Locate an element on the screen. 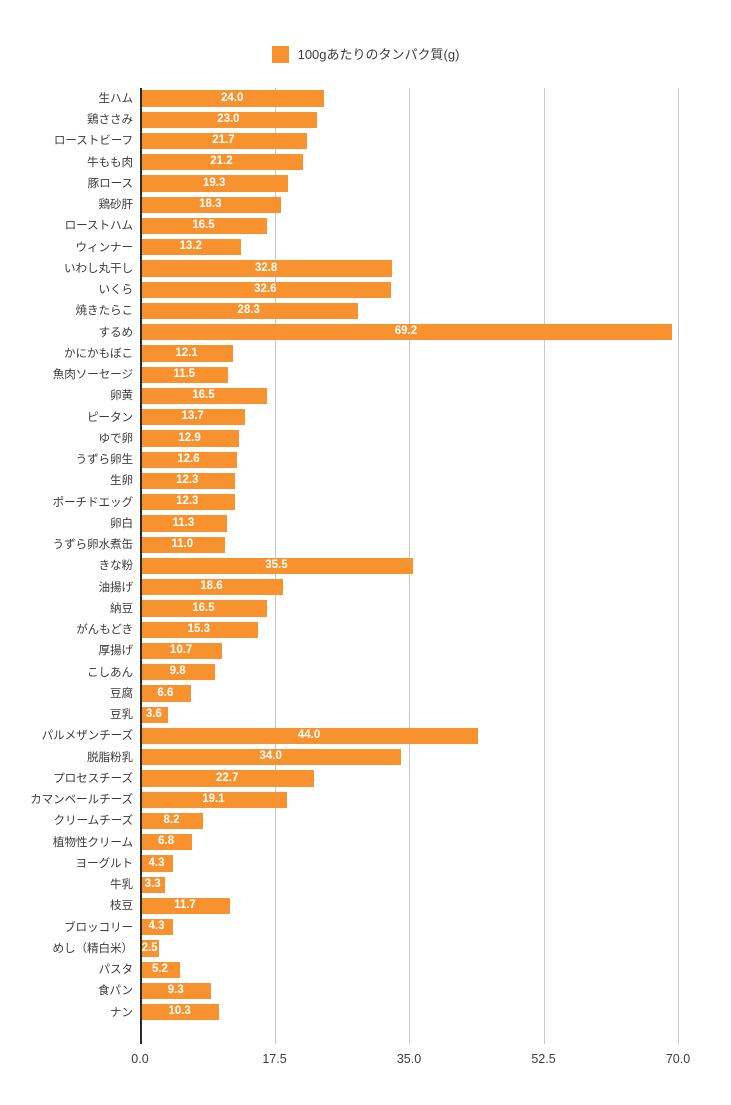 The height and width of the screenshot is (1105, 731). bar: 2.5 is located at coordinates (150, 948).